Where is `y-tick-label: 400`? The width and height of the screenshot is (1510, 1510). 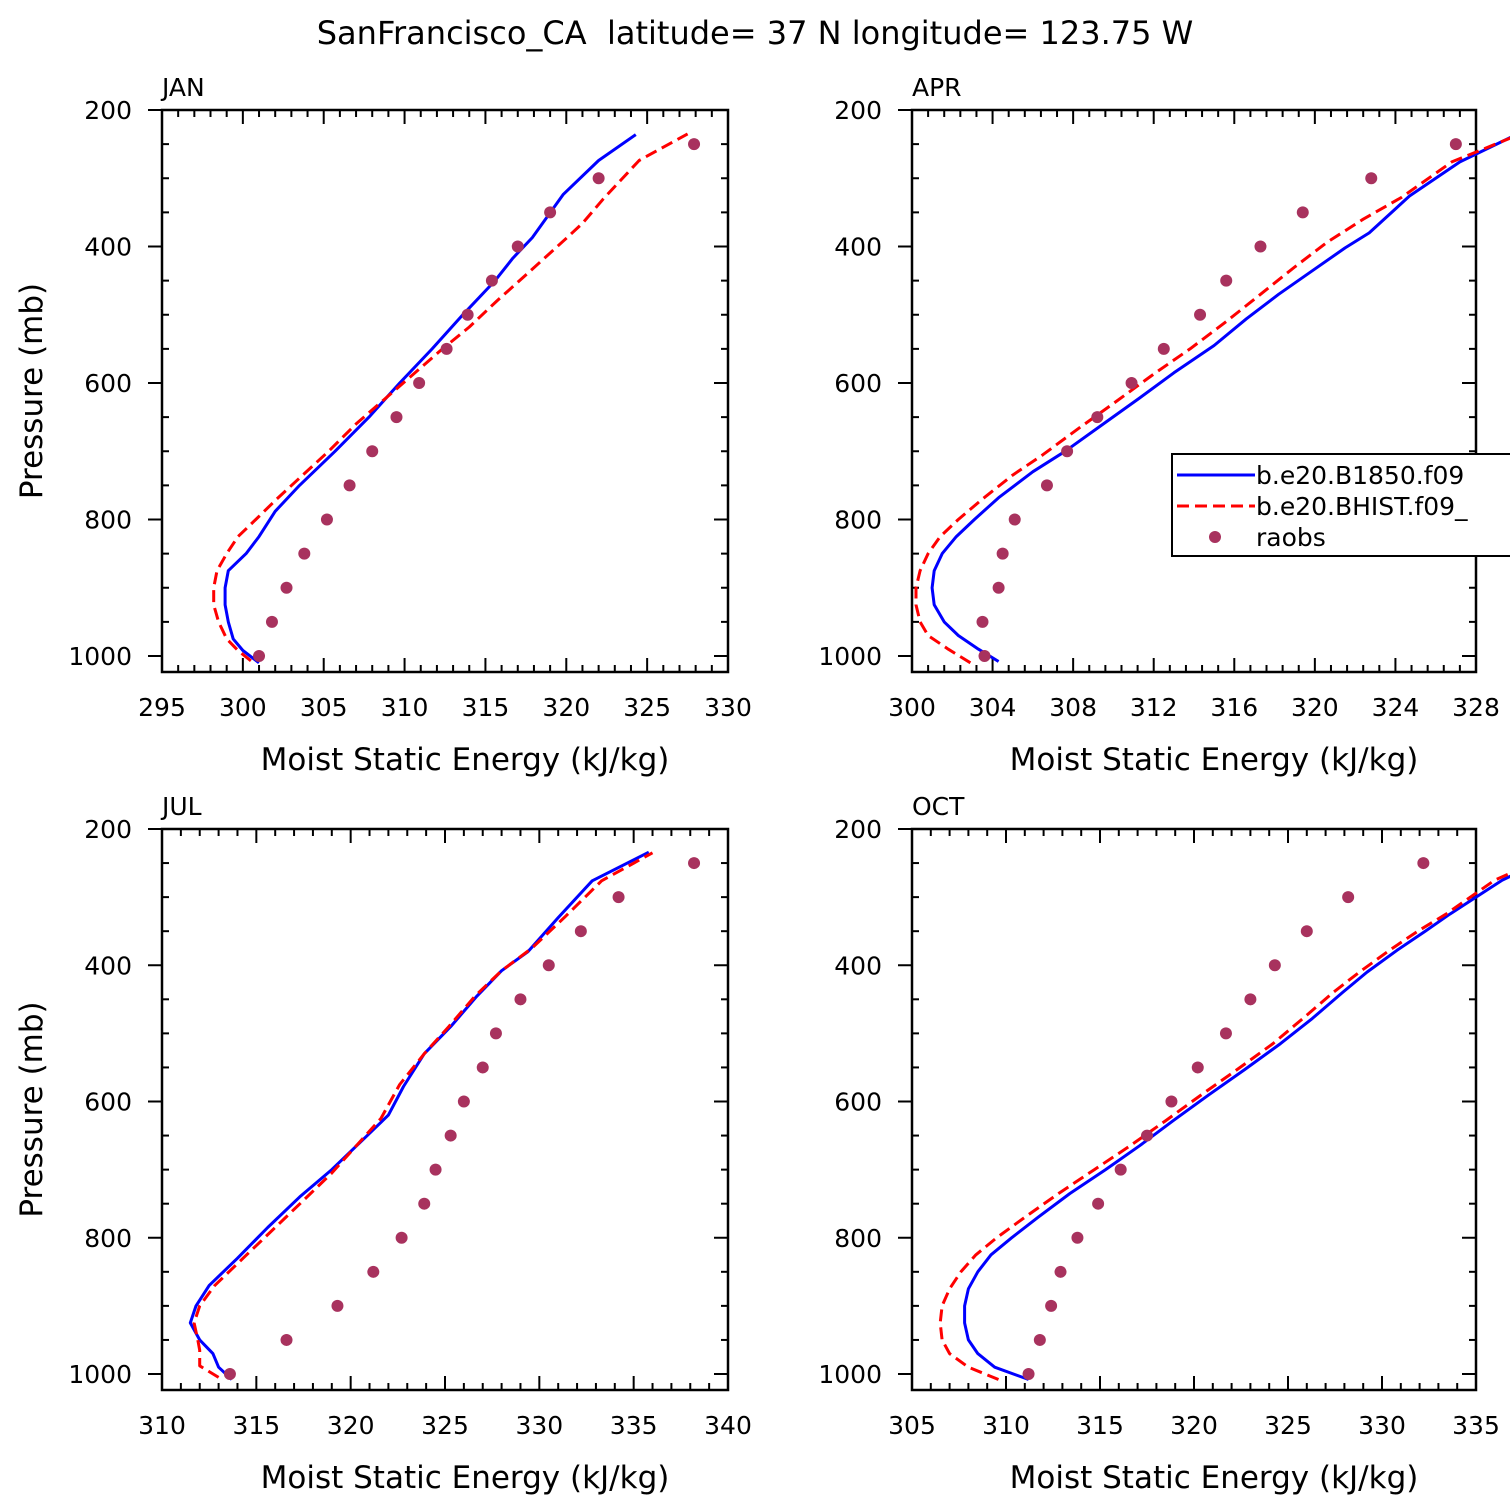 y-tick-label: 400 is located at coordinates (858, 965).